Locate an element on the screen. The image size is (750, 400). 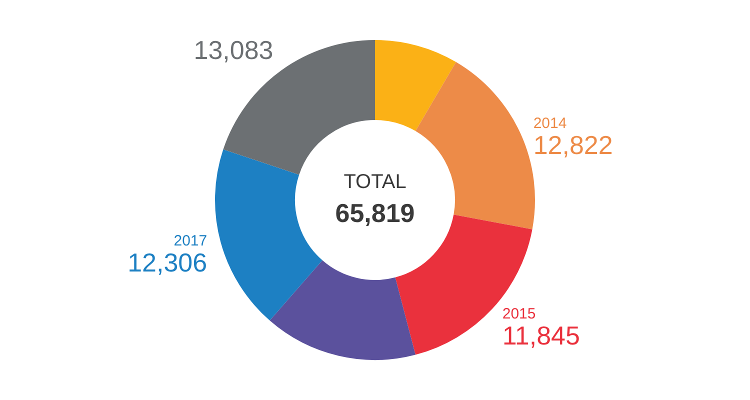
slice-label: 2017 is located at coordinates (191, 241).